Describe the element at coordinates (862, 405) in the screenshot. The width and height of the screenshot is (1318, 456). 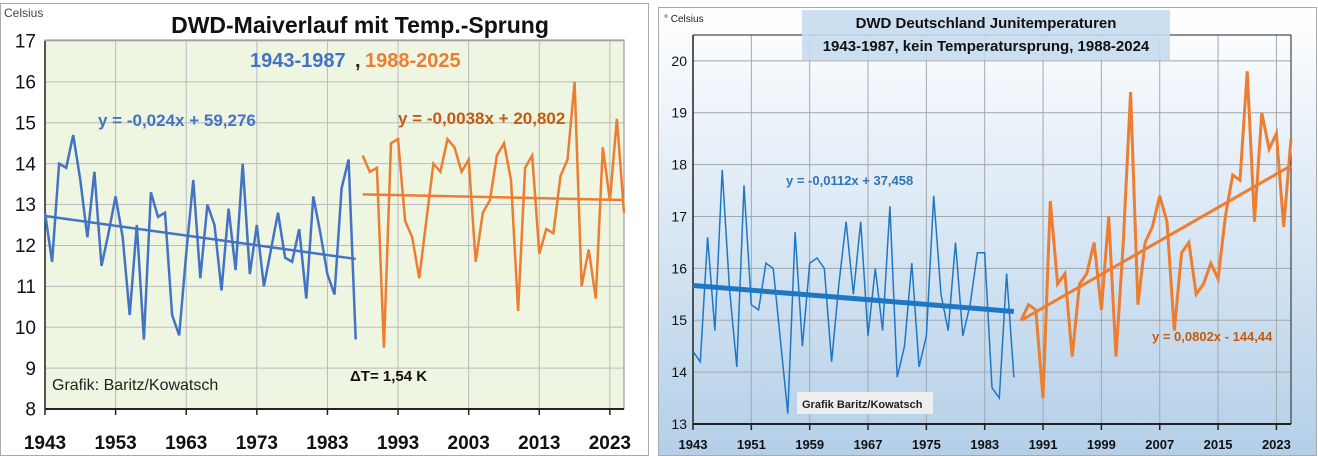
I see `credit-label: Grafik Baritz/Kowatsch` at that location.